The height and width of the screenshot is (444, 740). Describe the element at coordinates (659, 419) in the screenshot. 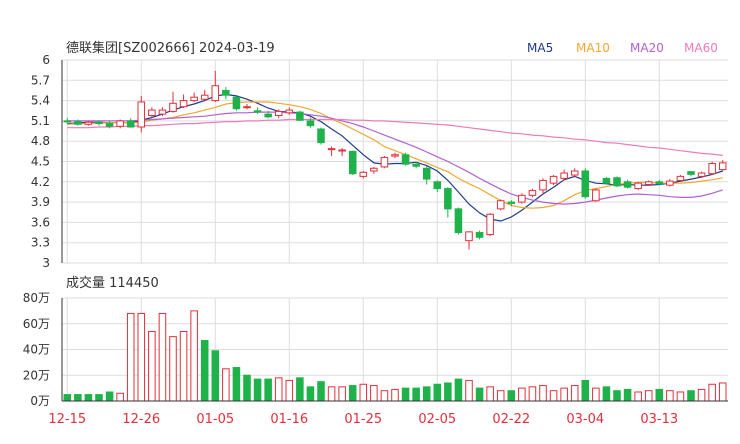

I see `date-tick-label: 03-13` at that location.